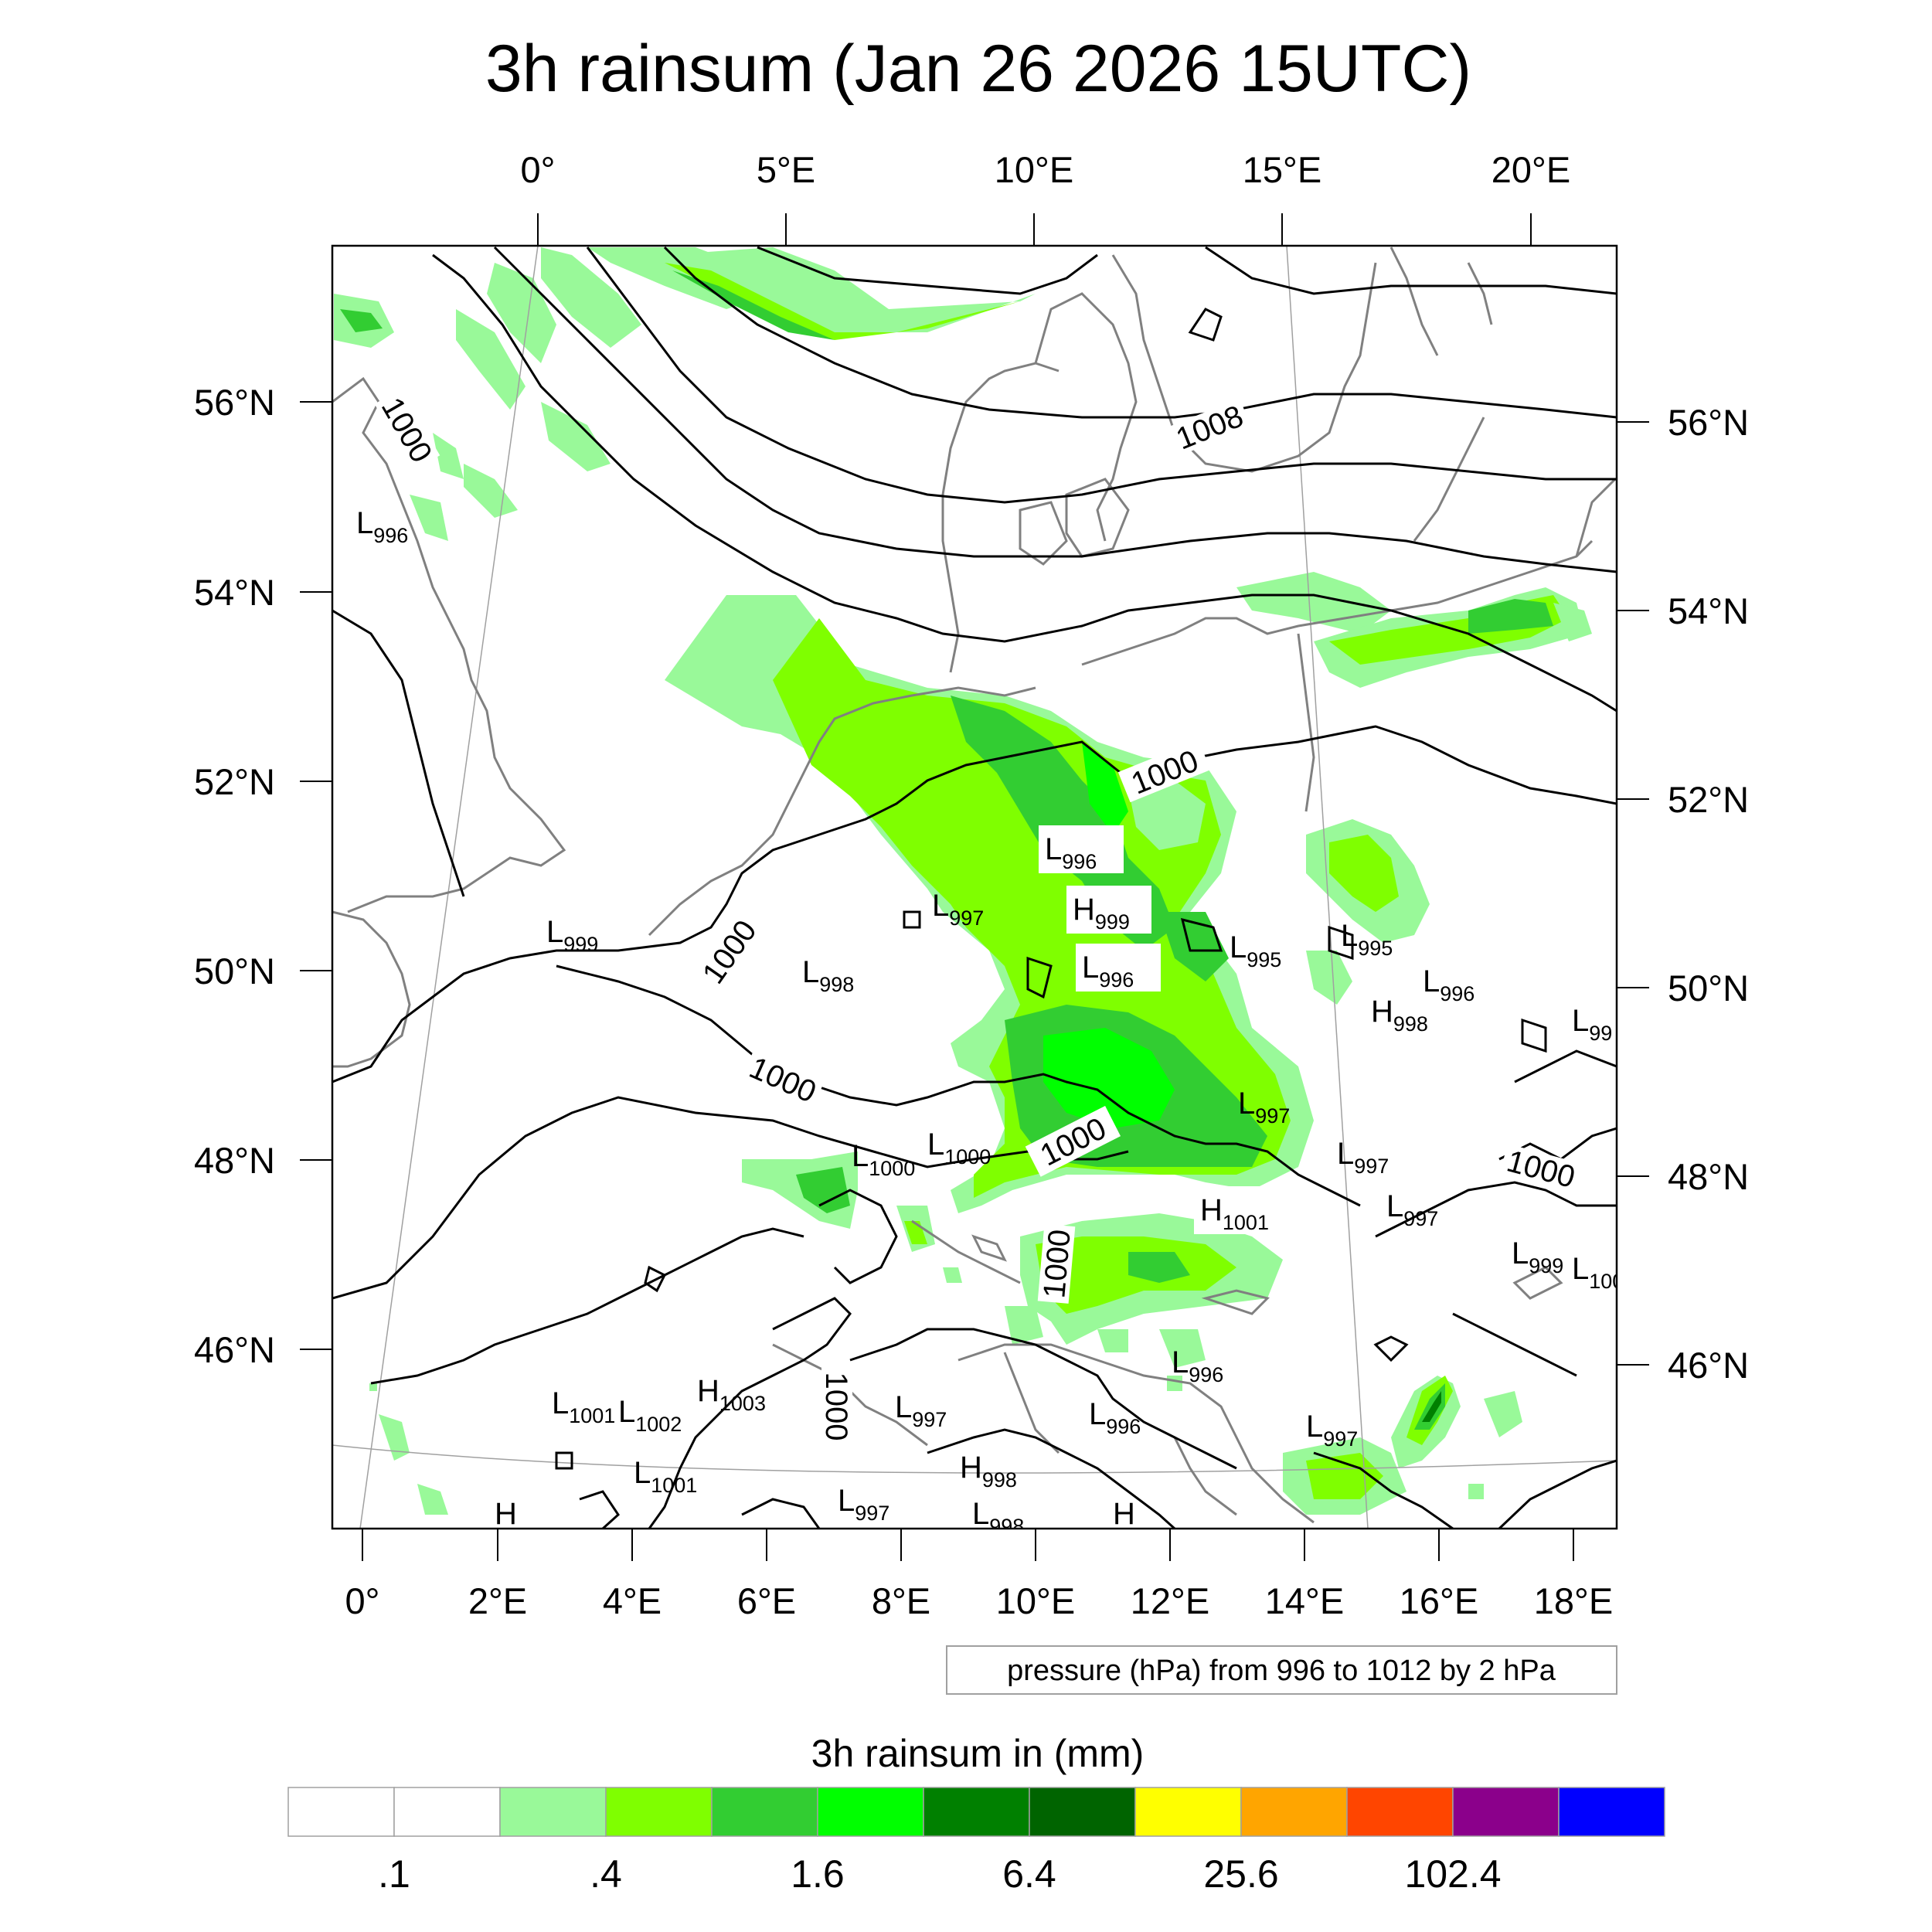 This screenshot has height=1932, width=1932. I want to click on tick-label: 5°E, so click(786, 169).